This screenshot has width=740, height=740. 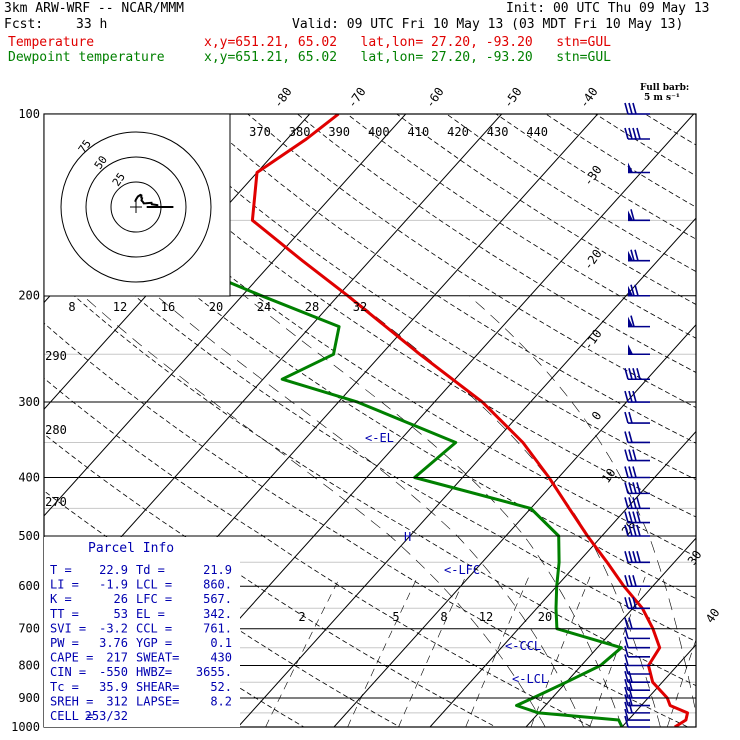 What do you see at coordinates (217, 585) in the screenshot?
I see `parcel-info-value: 860.` at bounding box center [217, 585].